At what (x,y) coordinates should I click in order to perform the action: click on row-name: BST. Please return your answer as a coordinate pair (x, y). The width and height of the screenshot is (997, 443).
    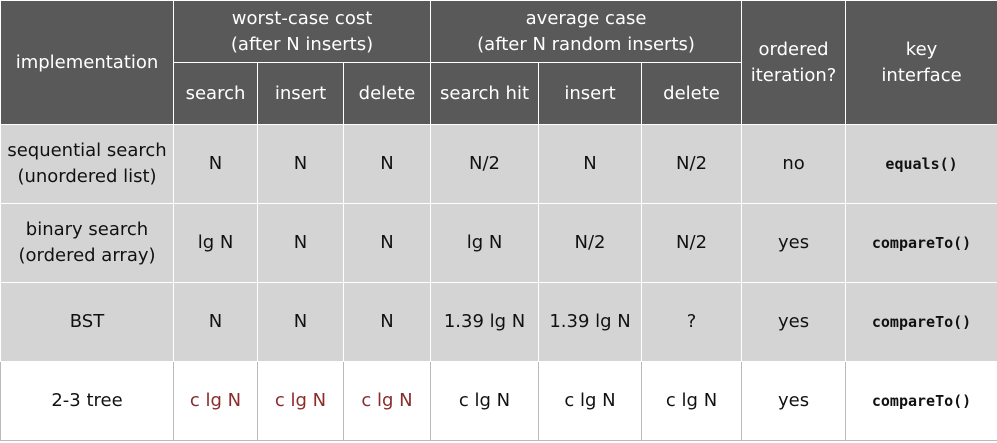
    Looking at the image, I should click on (87, 322).